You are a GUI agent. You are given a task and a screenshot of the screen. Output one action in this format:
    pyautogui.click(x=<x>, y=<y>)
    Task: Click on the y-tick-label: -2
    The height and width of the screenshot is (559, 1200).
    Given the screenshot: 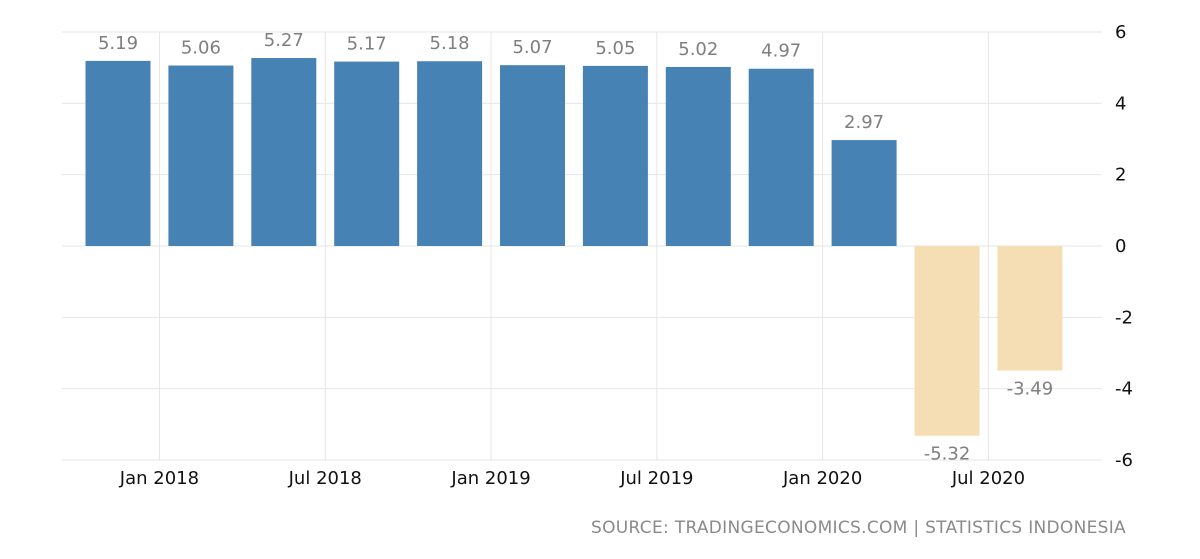 What is the action you would take?
    pyautogui.click(x=1124, y=317)
    